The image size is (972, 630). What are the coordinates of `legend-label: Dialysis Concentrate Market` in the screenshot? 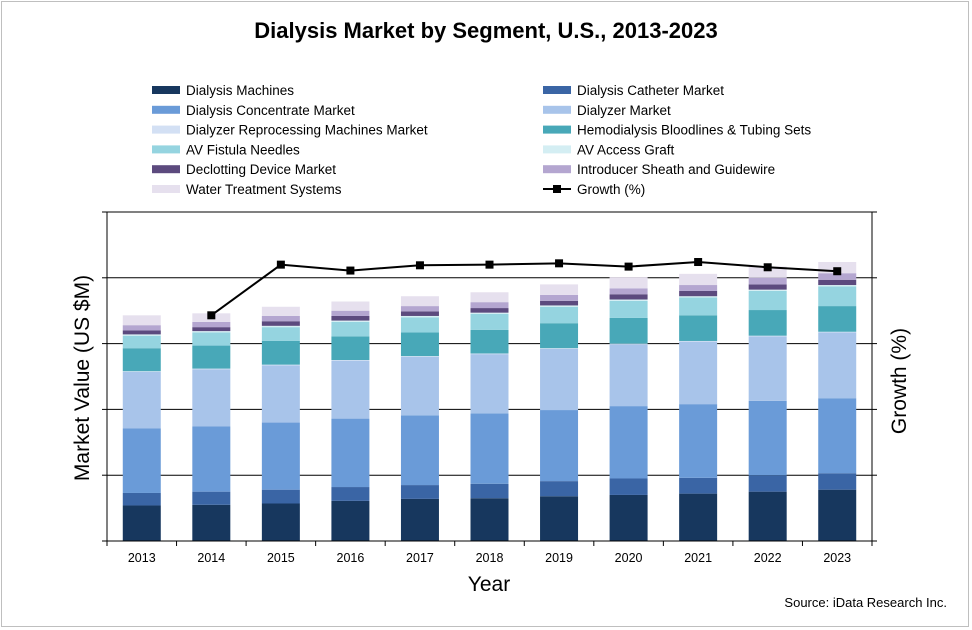 It's located at (270, 110).